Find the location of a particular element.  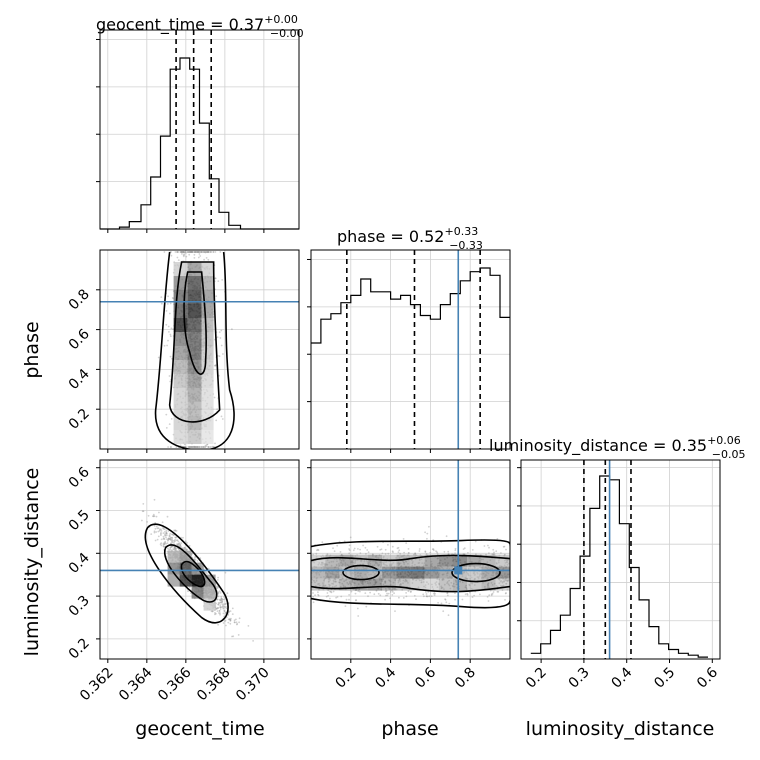

xlabel-phase: phase is located at coordinates (409, 729).